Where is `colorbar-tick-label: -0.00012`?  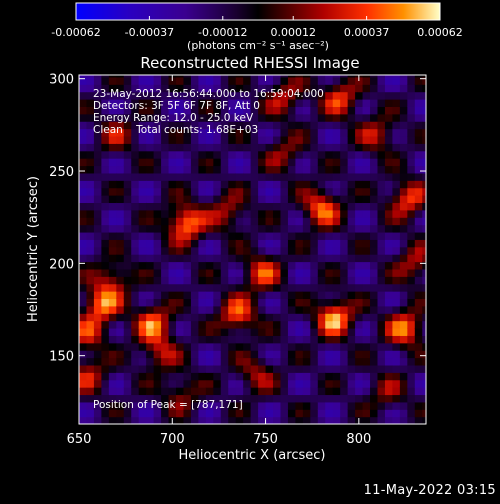
colorbar-tick-label: -0.00012 is located at coordinates (222, 32).